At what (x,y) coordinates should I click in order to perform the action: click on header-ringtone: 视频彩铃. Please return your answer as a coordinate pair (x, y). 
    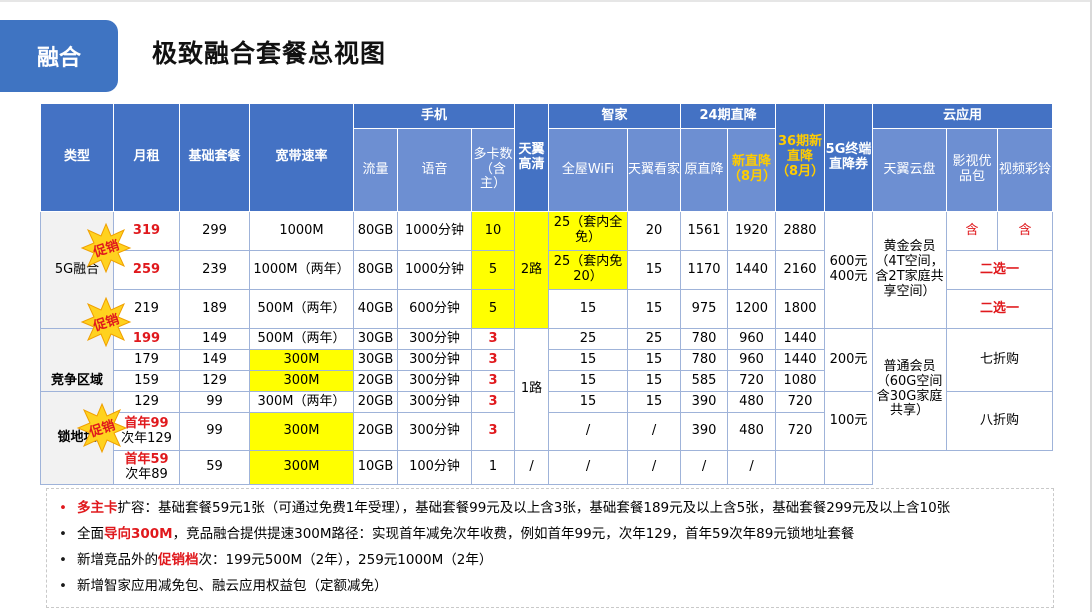
    Looking at the image, I should click on (1025, 170).